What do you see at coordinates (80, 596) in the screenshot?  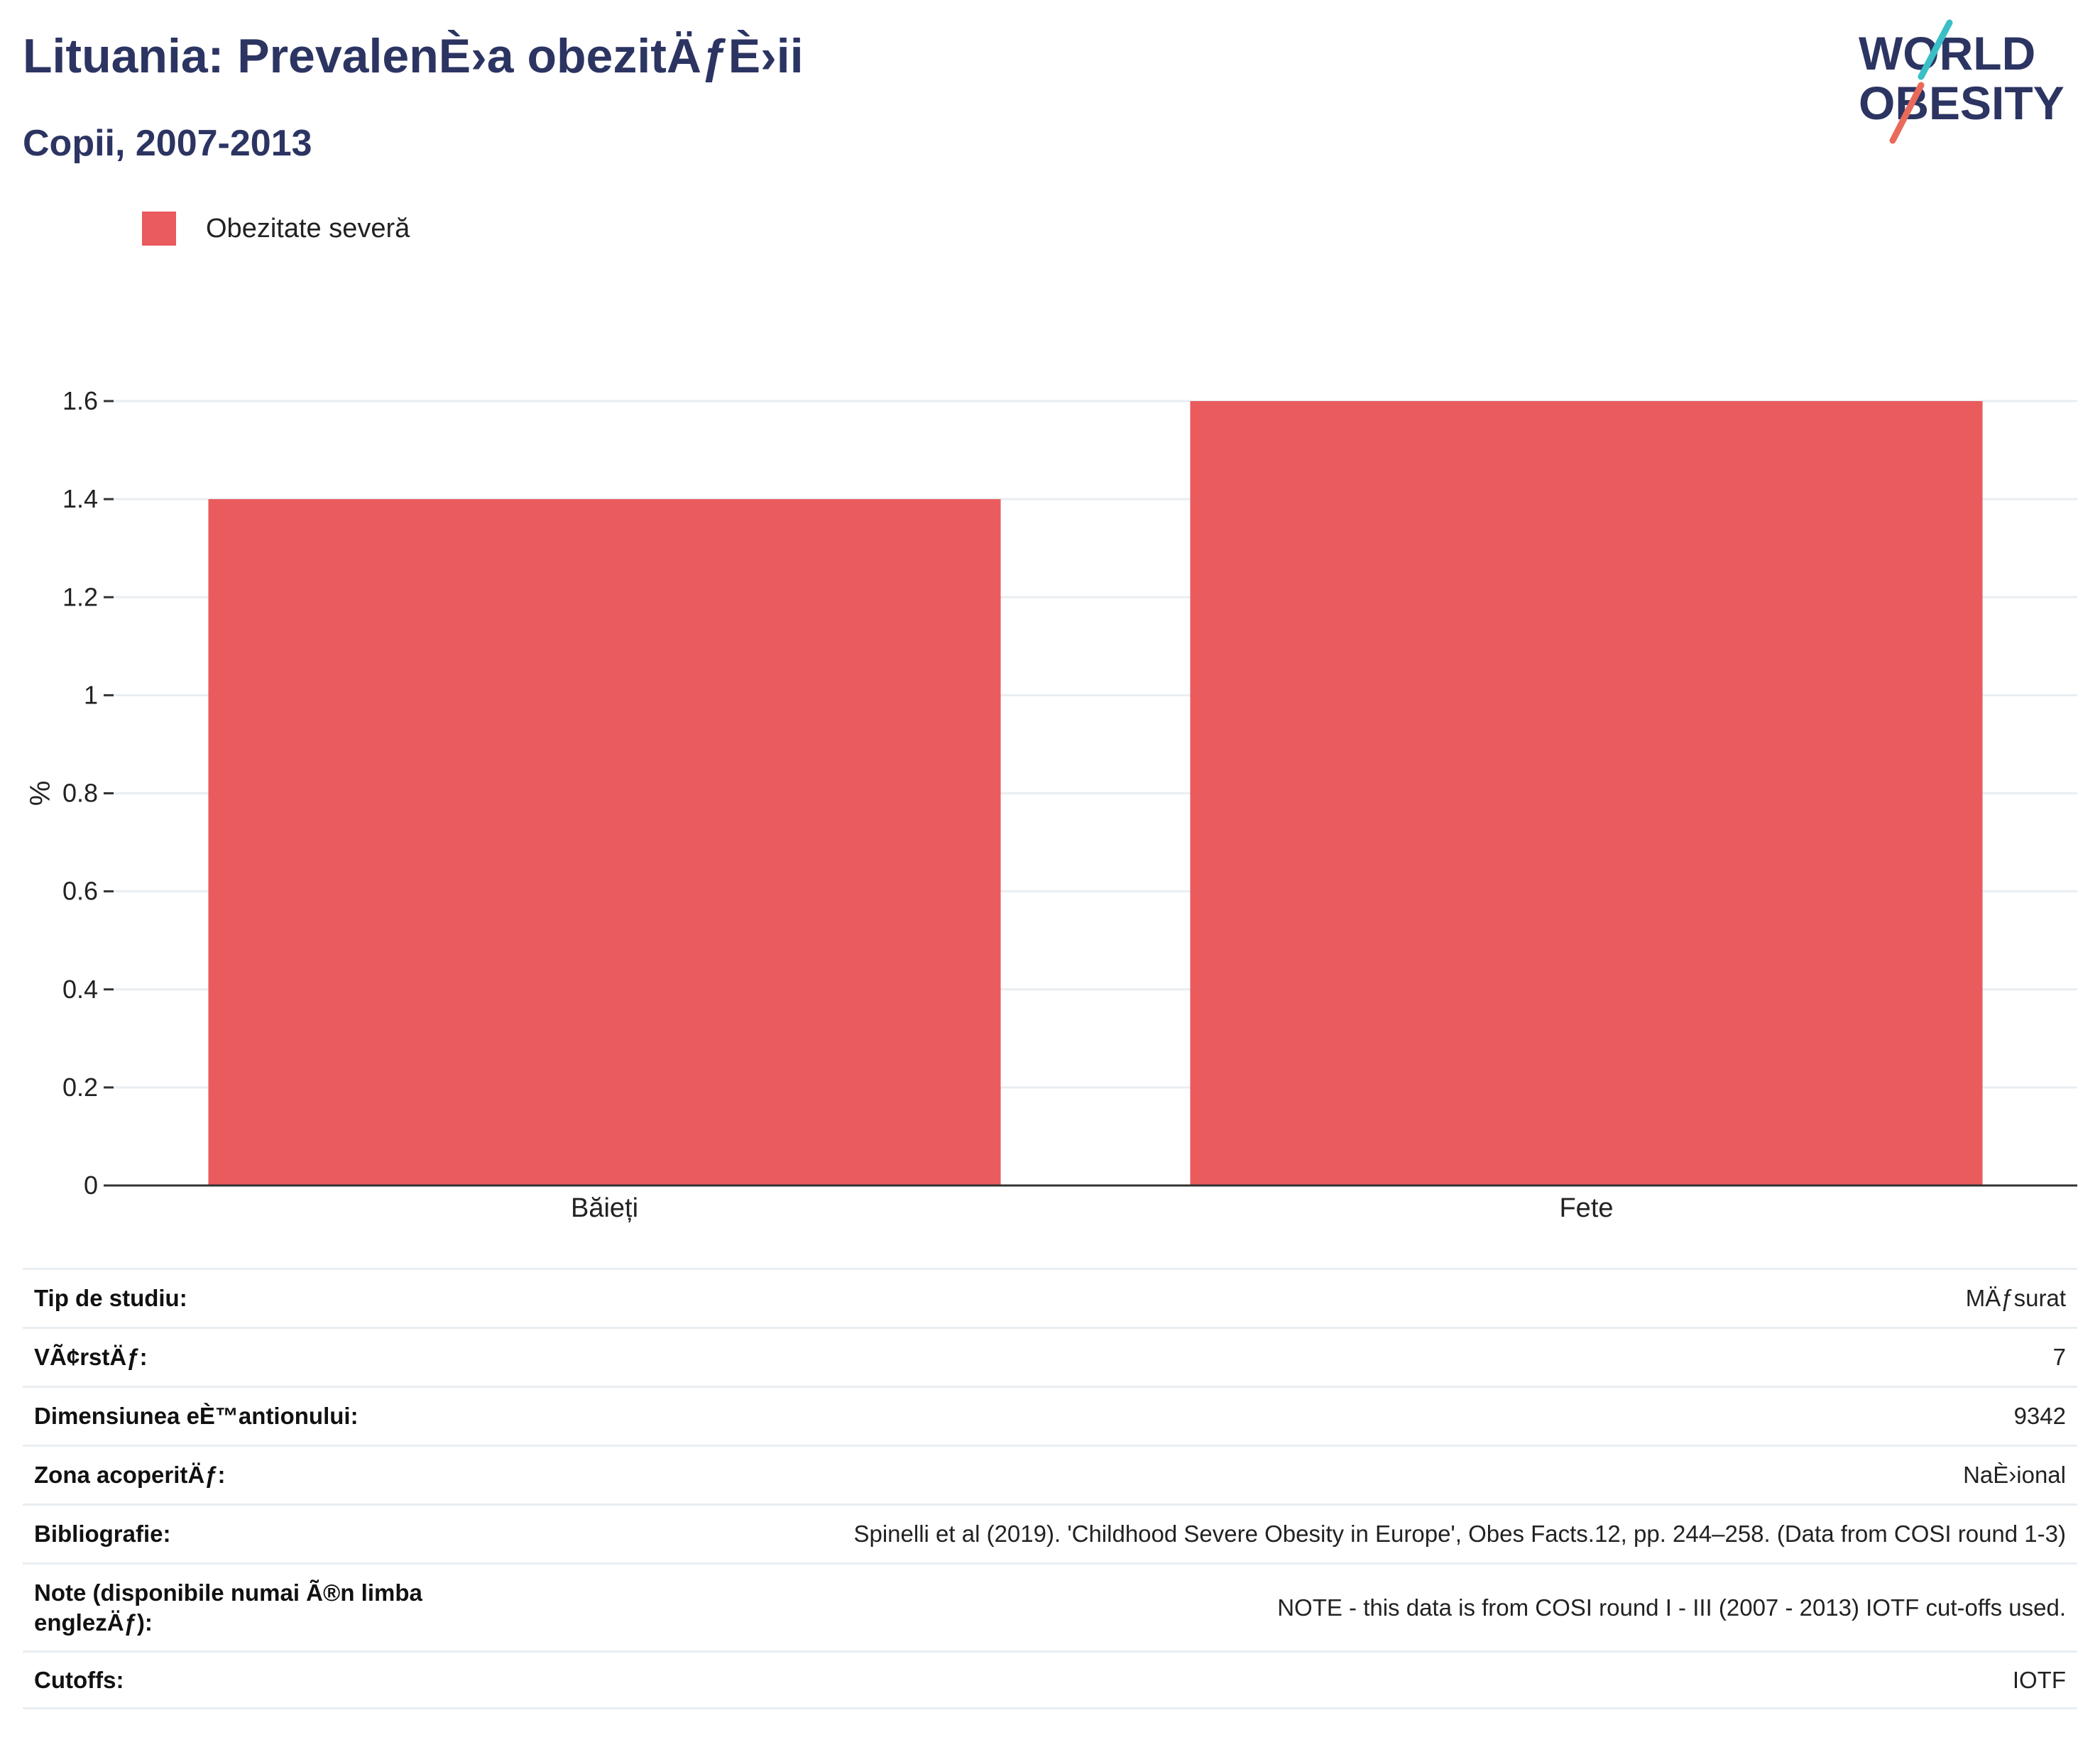 I see `y-tick-label: 1.2` at bounding box center [80, 596].